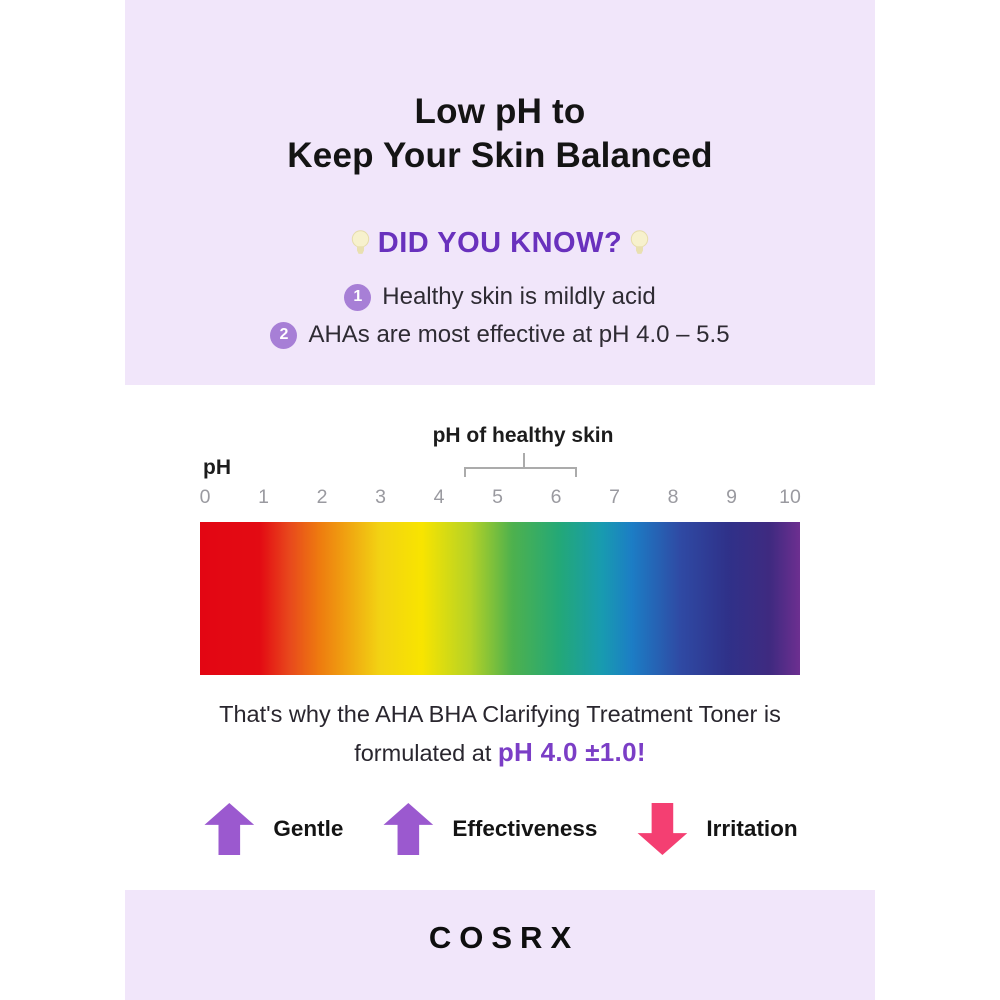 The image size is (1000, 1000). What do you see at coordinates (322, 497) in the screenshot?
I see `ph-tick: 2` at bounding box center [322, 497].